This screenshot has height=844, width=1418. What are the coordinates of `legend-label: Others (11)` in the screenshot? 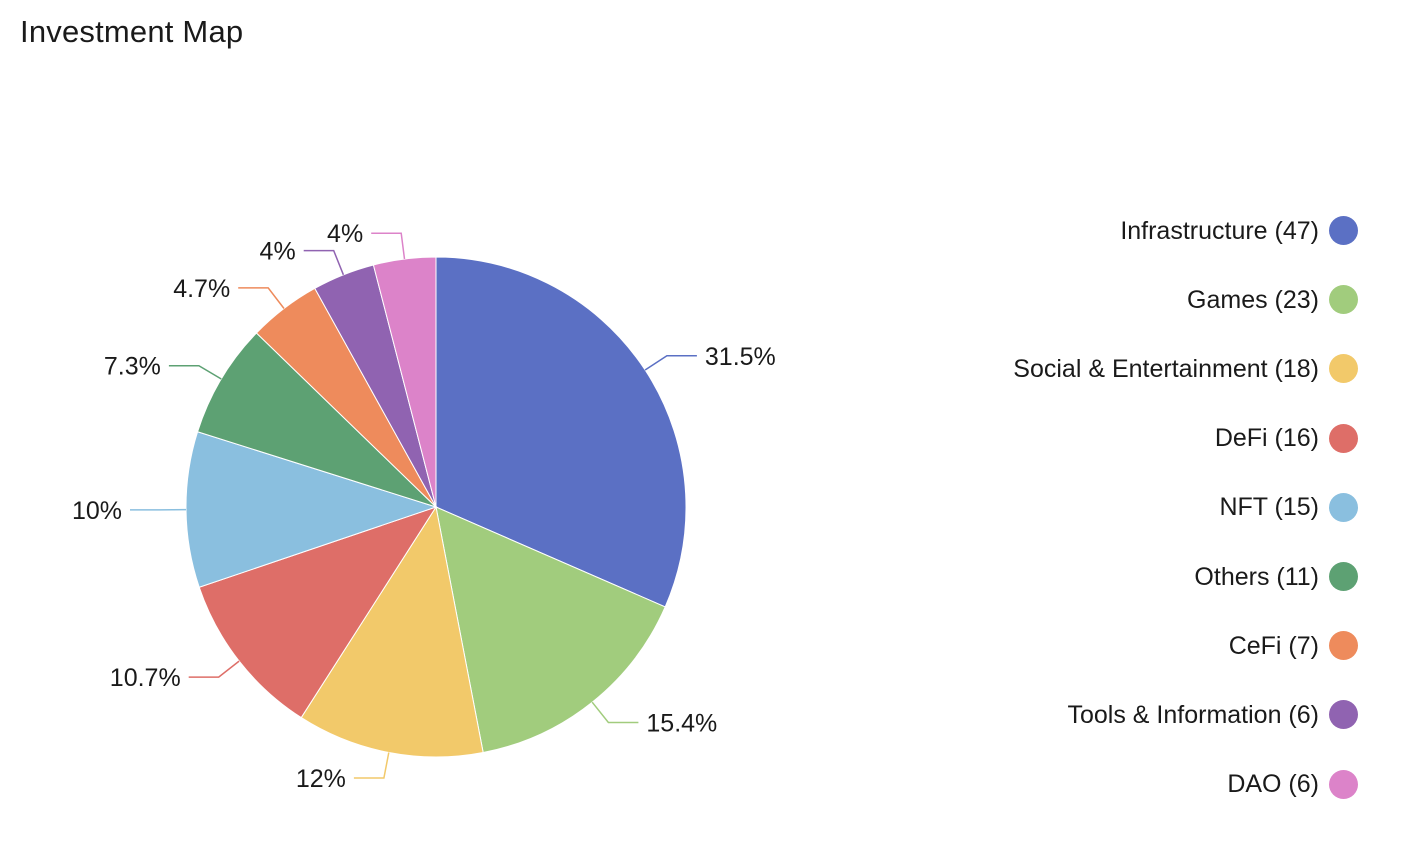 It's located at (1256, 576).